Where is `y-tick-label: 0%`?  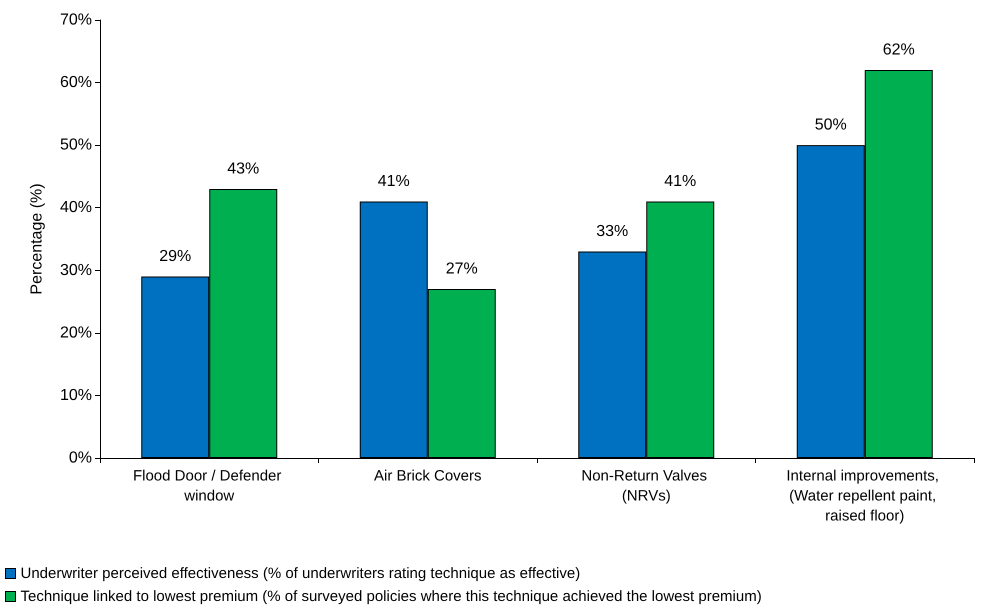
y-tick-label: 0% is located at coordinates (80, 458).